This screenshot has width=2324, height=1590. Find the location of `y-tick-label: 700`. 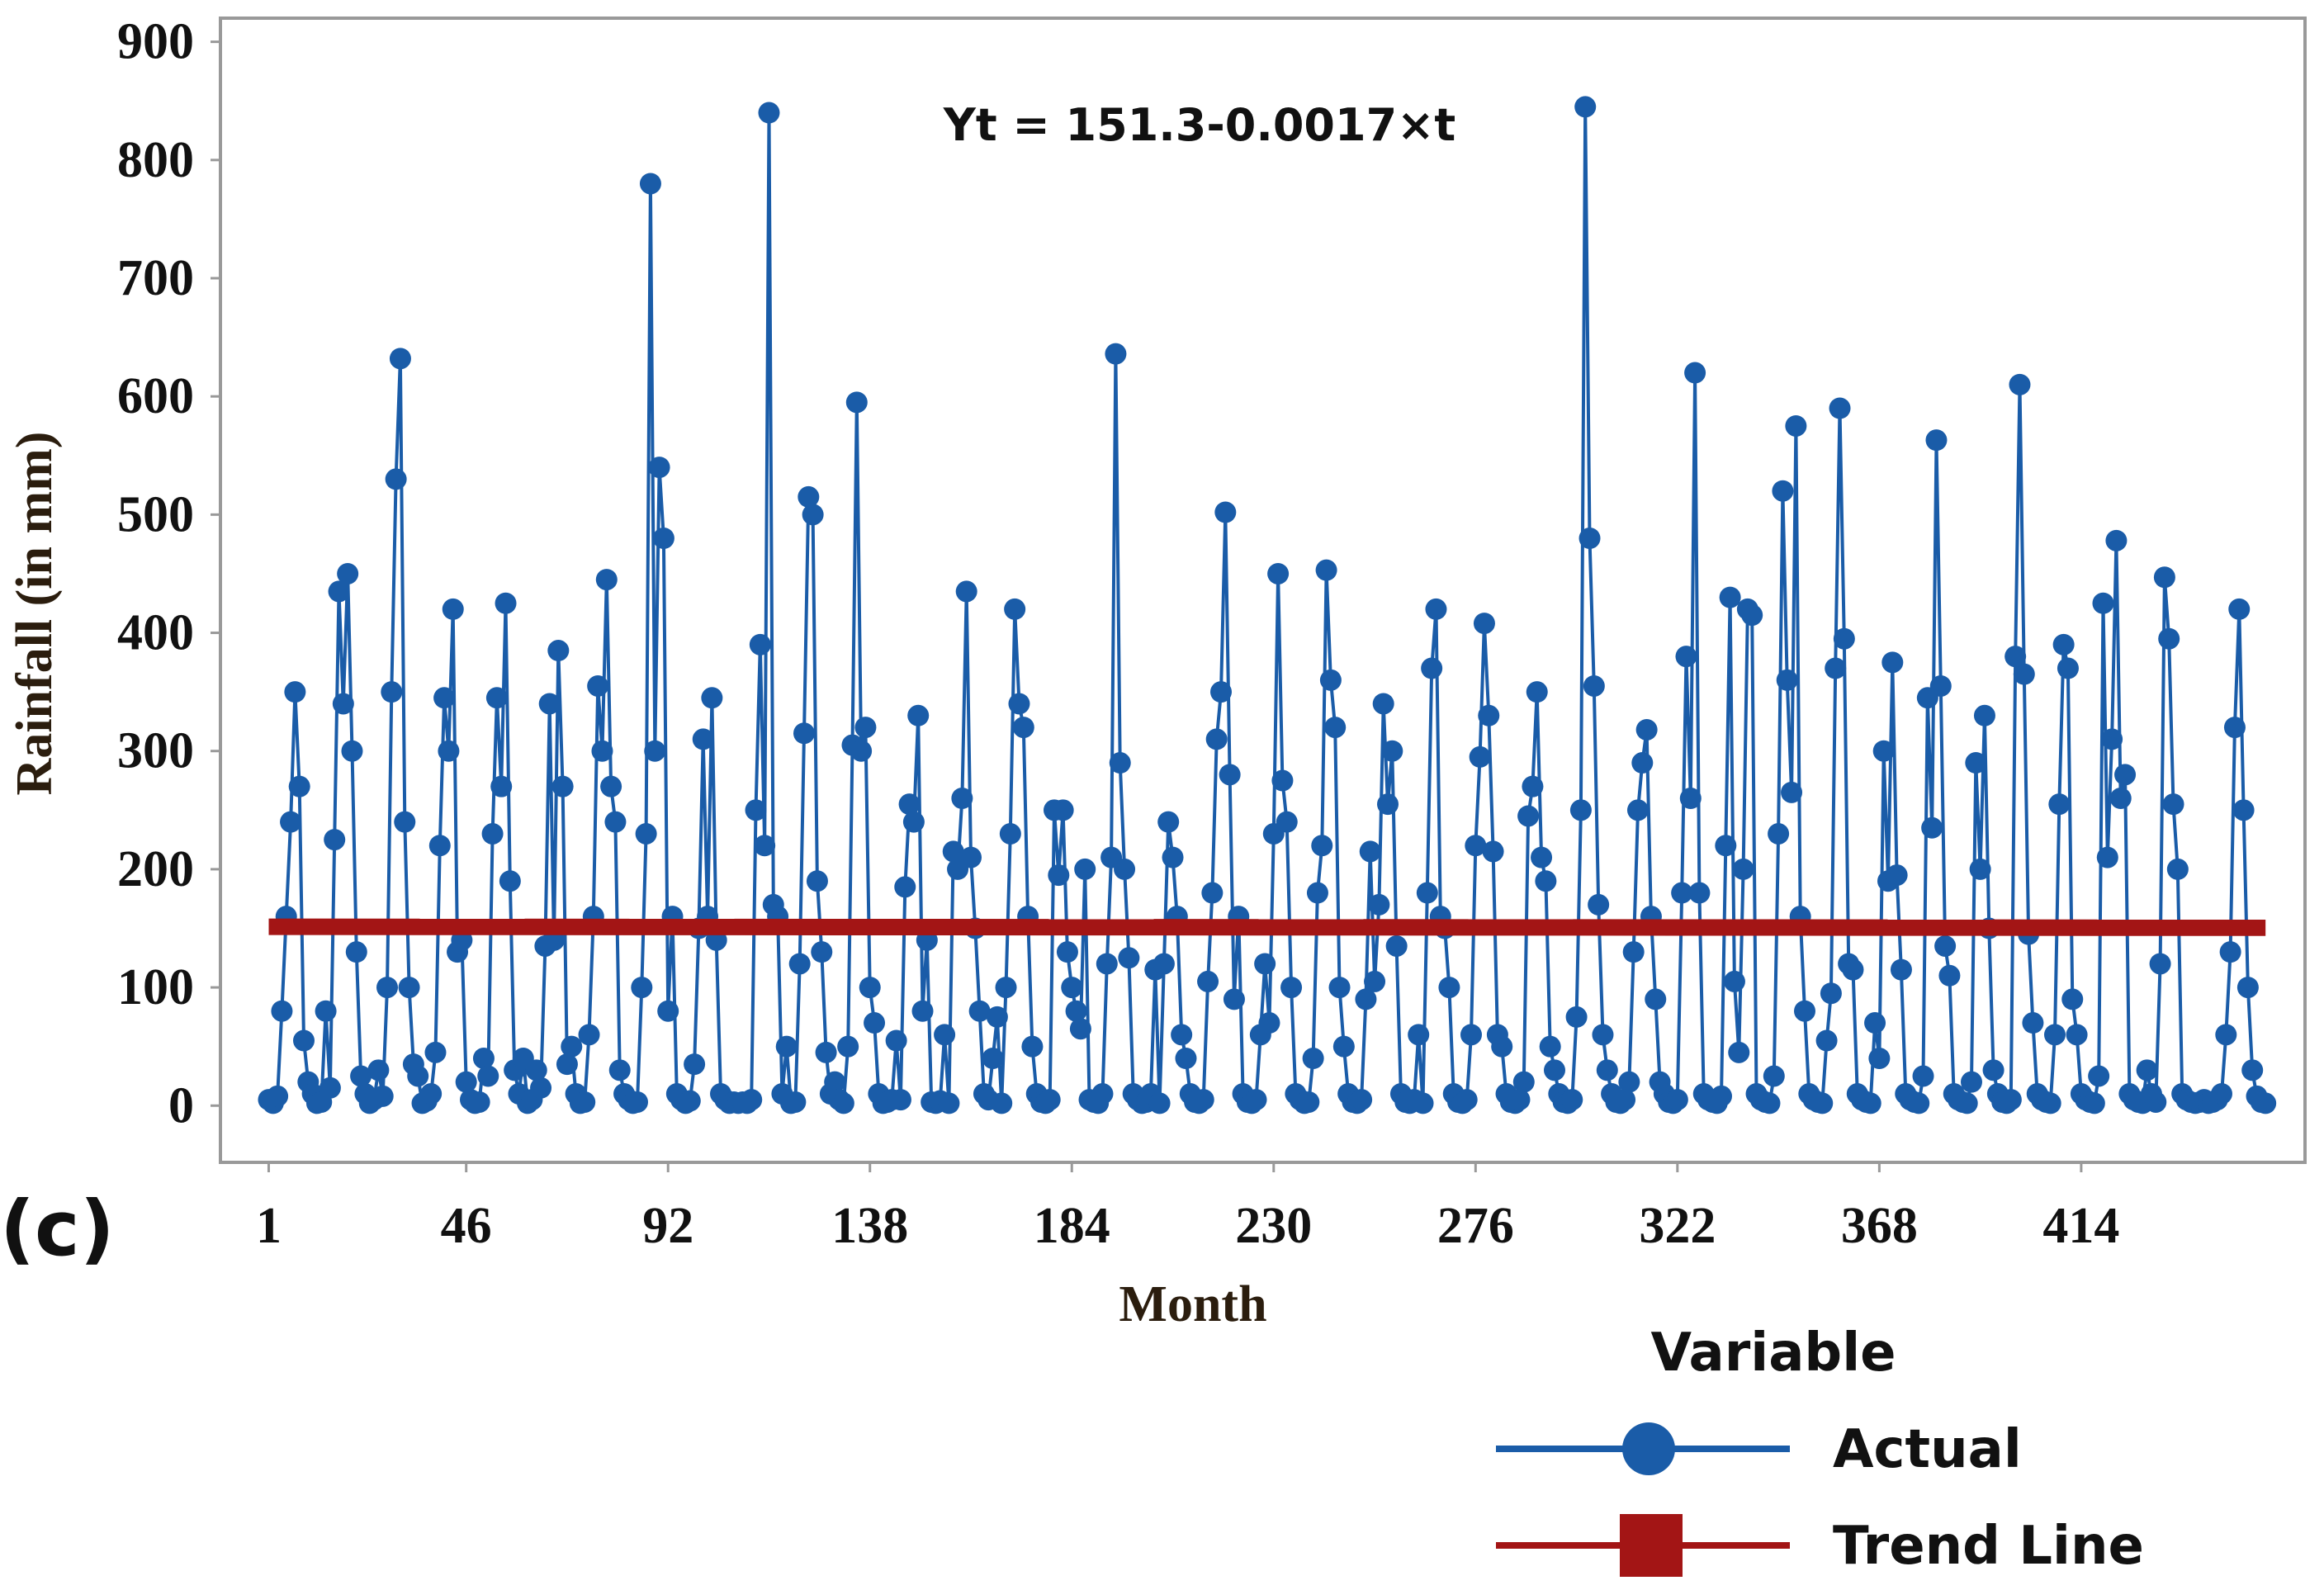

y-tick-label: 700 is located at coordinates (156, 278).